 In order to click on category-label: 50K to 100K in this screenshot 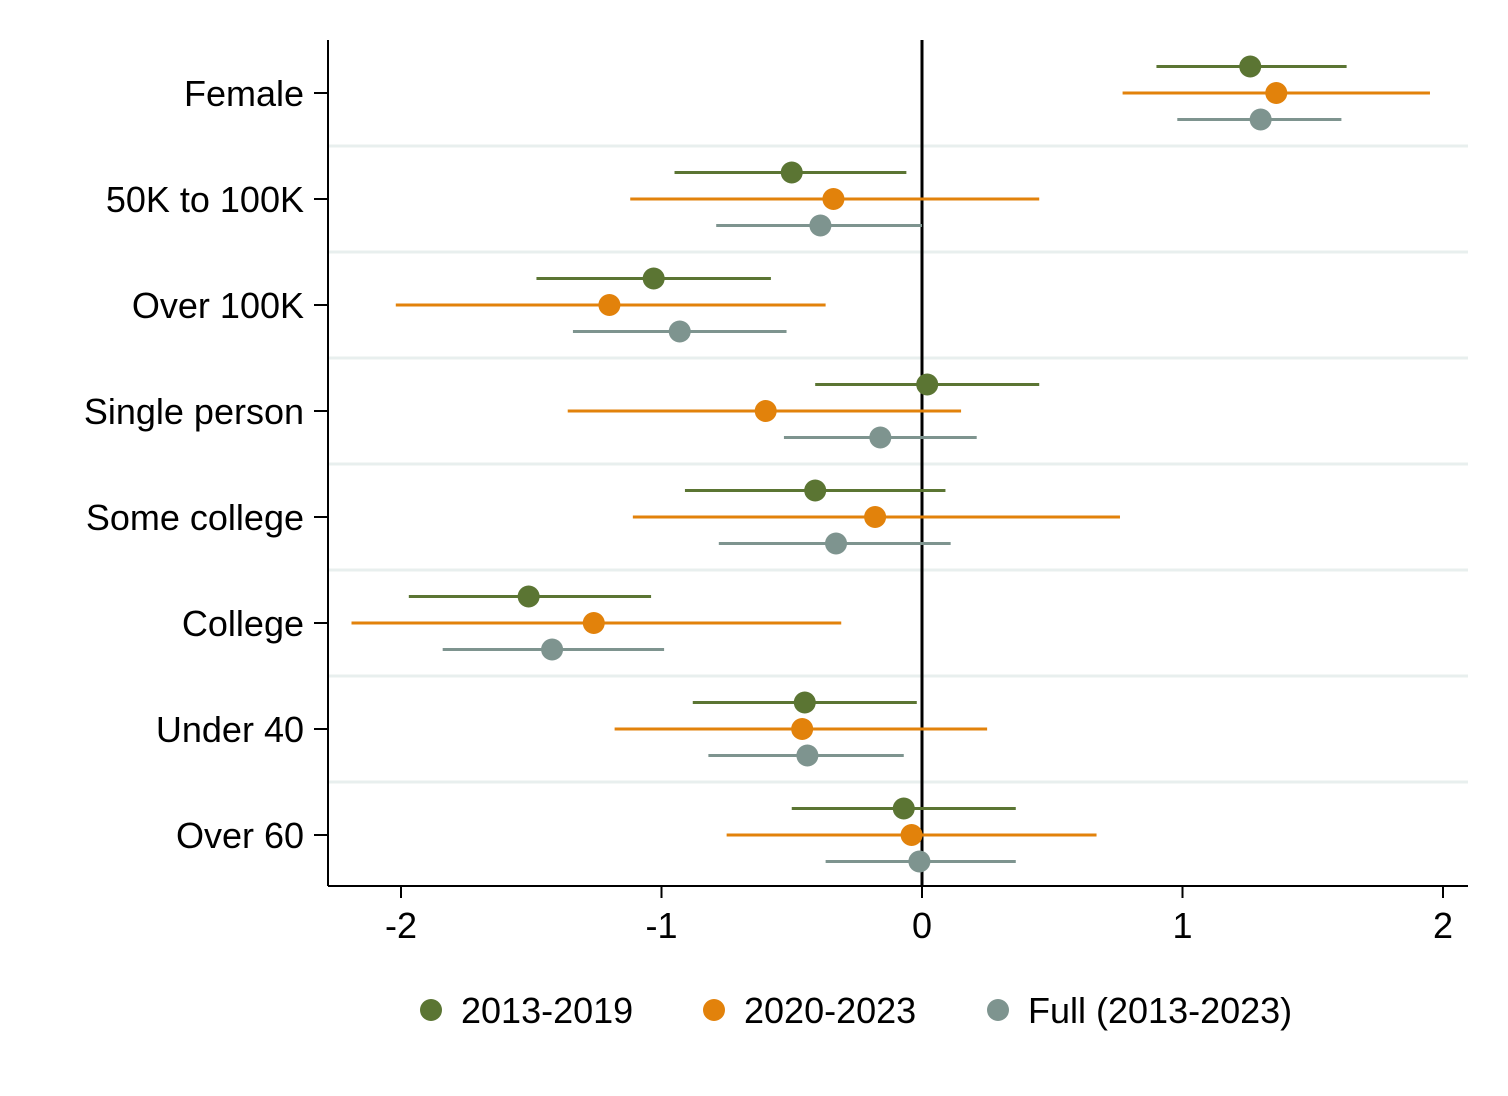, I will do `click(205, 199)`.